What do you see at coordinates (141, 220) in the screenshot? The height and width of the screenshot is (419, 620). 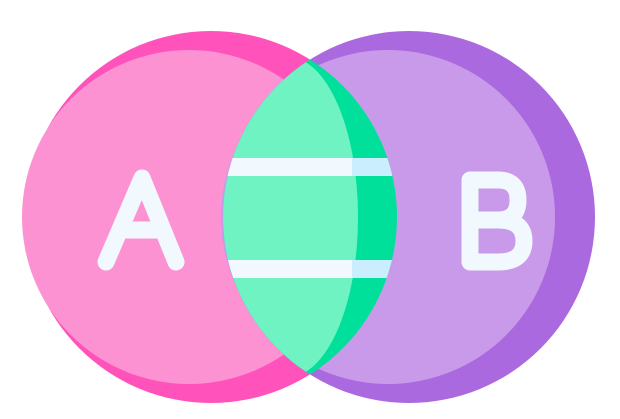 I see `set-a-label: A` at bounding box center [141, 220].